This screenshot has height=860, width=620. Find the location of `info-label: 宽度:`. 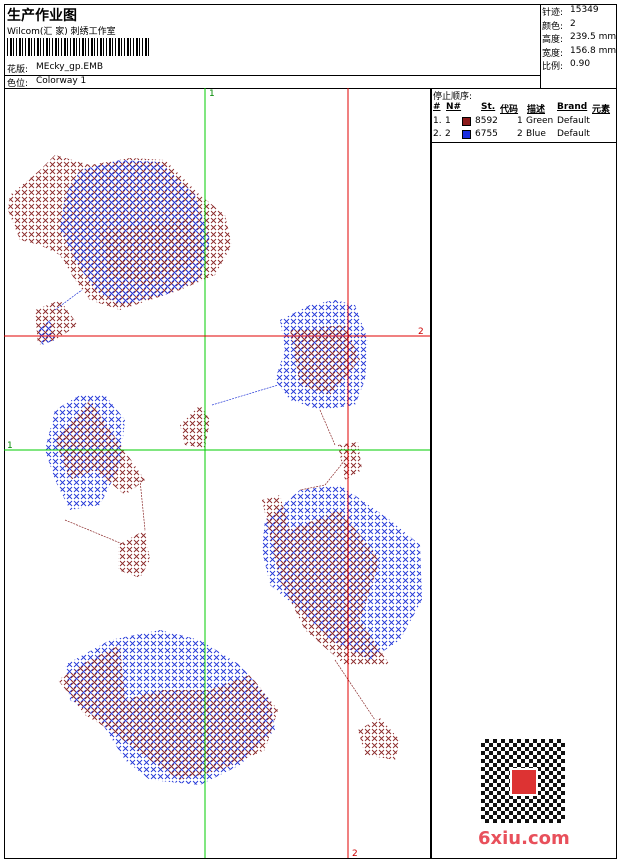

info-label: 宽度: is located at coordinates (553, 53).